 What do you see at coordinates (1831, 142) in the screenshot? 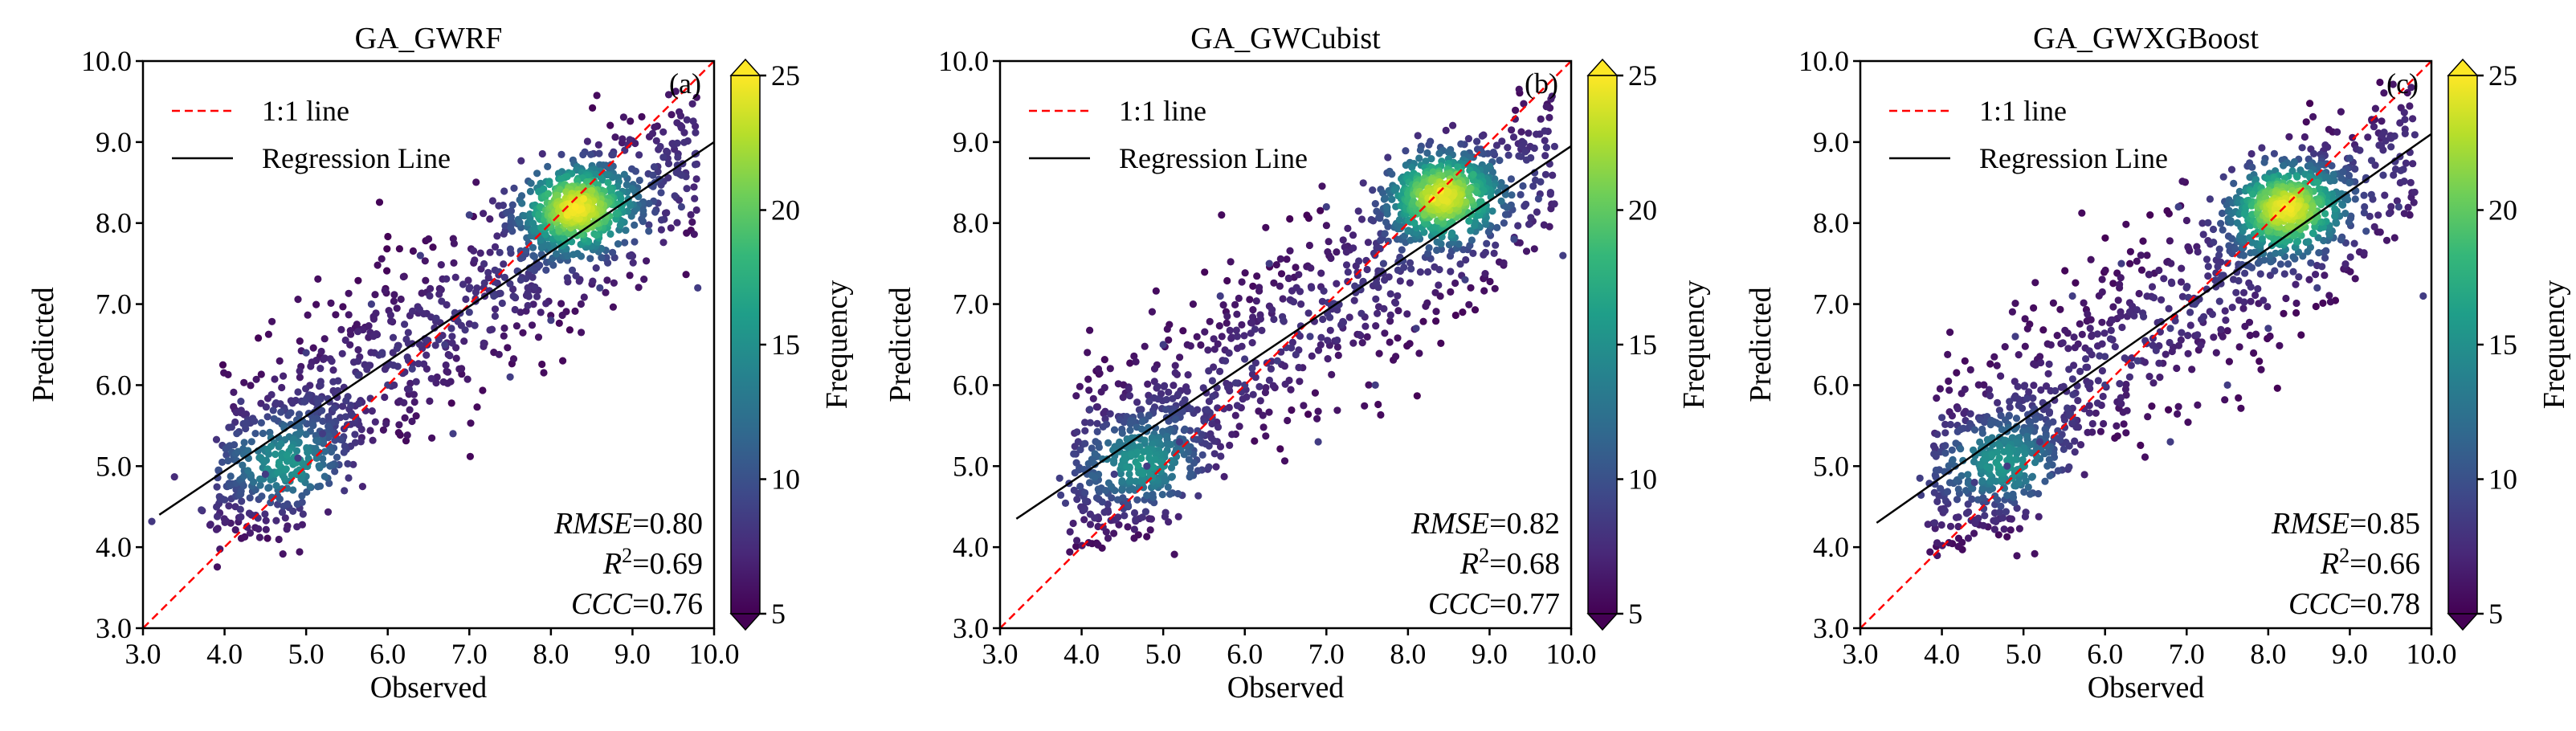
I see `y-tick-label: 9.0` at bounding box center [1831, 142].